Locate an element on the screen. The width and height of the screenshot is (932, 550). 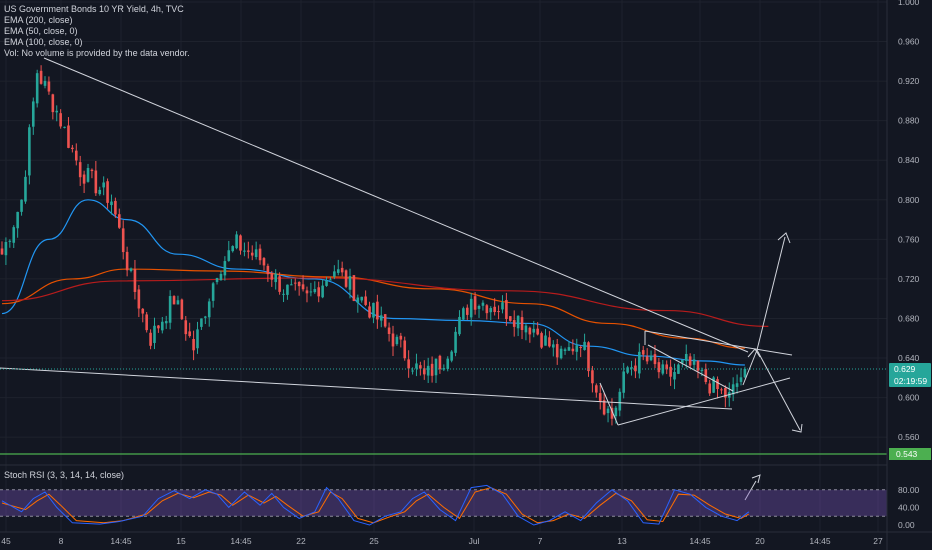
y-tick-label: 0.760 is located at coordinates (909, 239).